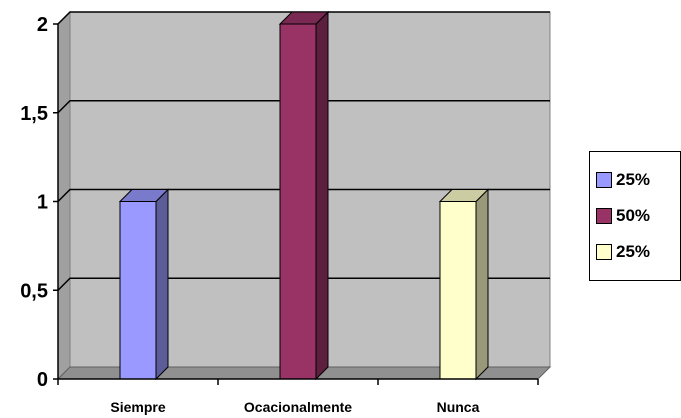 The width and height of the screenshot is (681, 418). I want to click on legend-label-2: 50%, so click(633, 215).